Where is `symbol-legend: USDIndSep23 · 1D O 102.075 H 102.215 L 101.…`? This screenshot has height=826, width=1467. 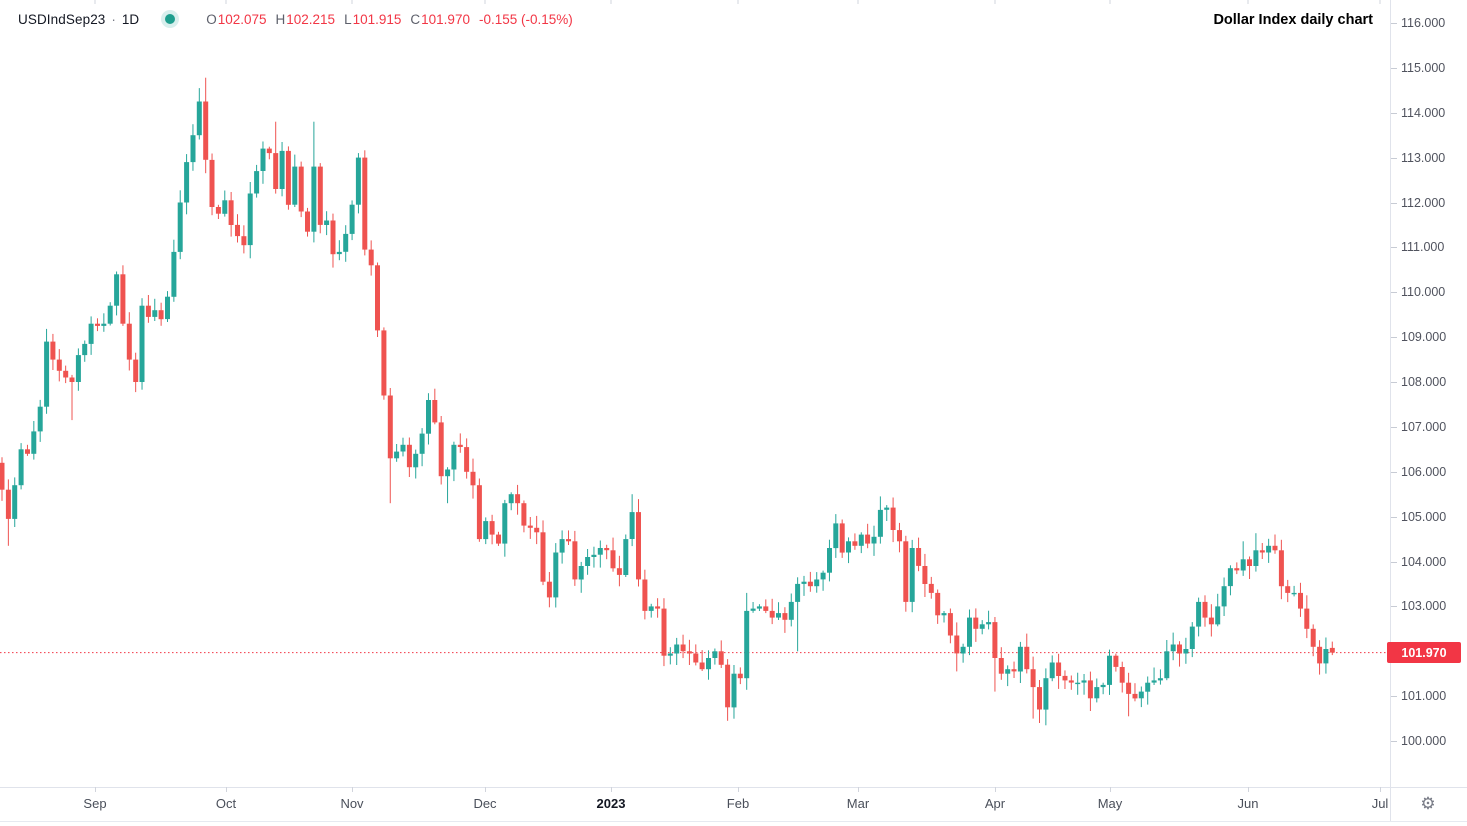
symbol-legend: USDIndSep23 · 1D O 102.075 H 102.215 L 101.… is located at coordinates (295, 19).